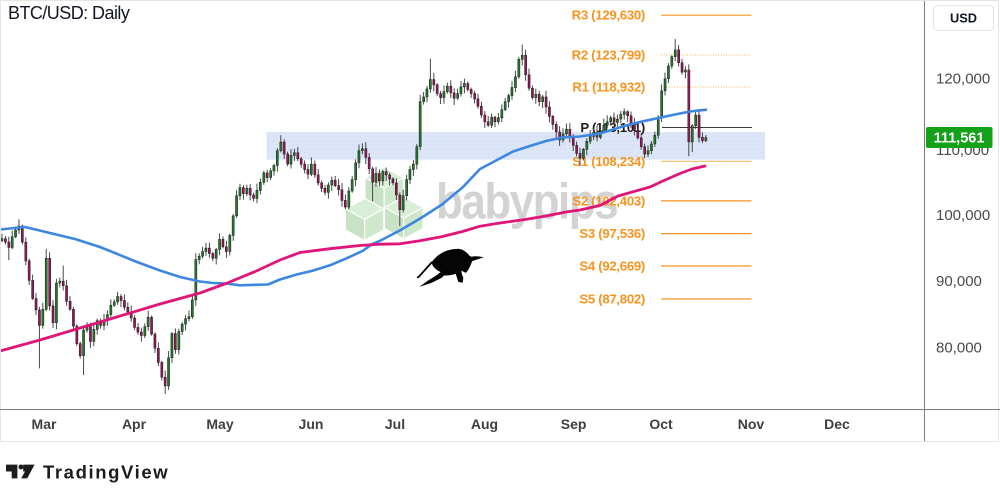 This screenshot has width=1000, height=488. Describe the element at coordinates (963, 18) in the screenshot. I see `svg-text: USD` at that location.